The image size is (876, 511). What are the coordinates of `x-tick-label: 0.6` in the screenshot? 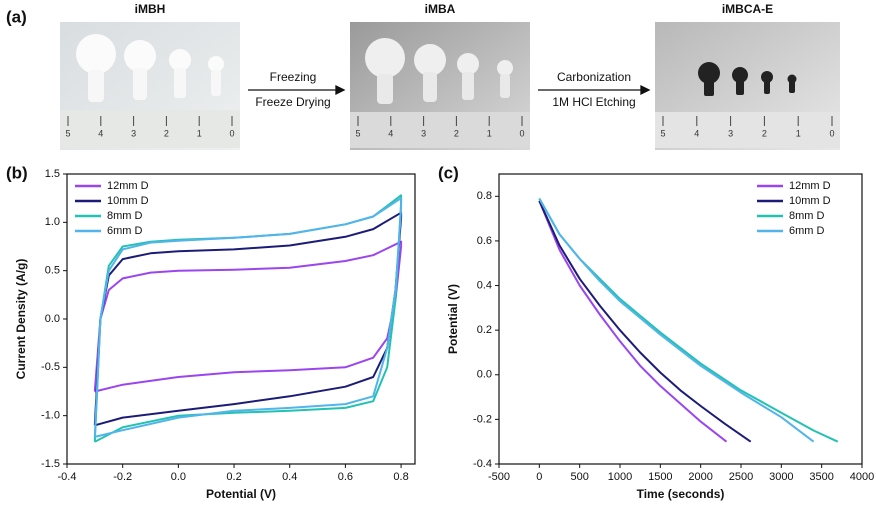 It's located at (345, 477).